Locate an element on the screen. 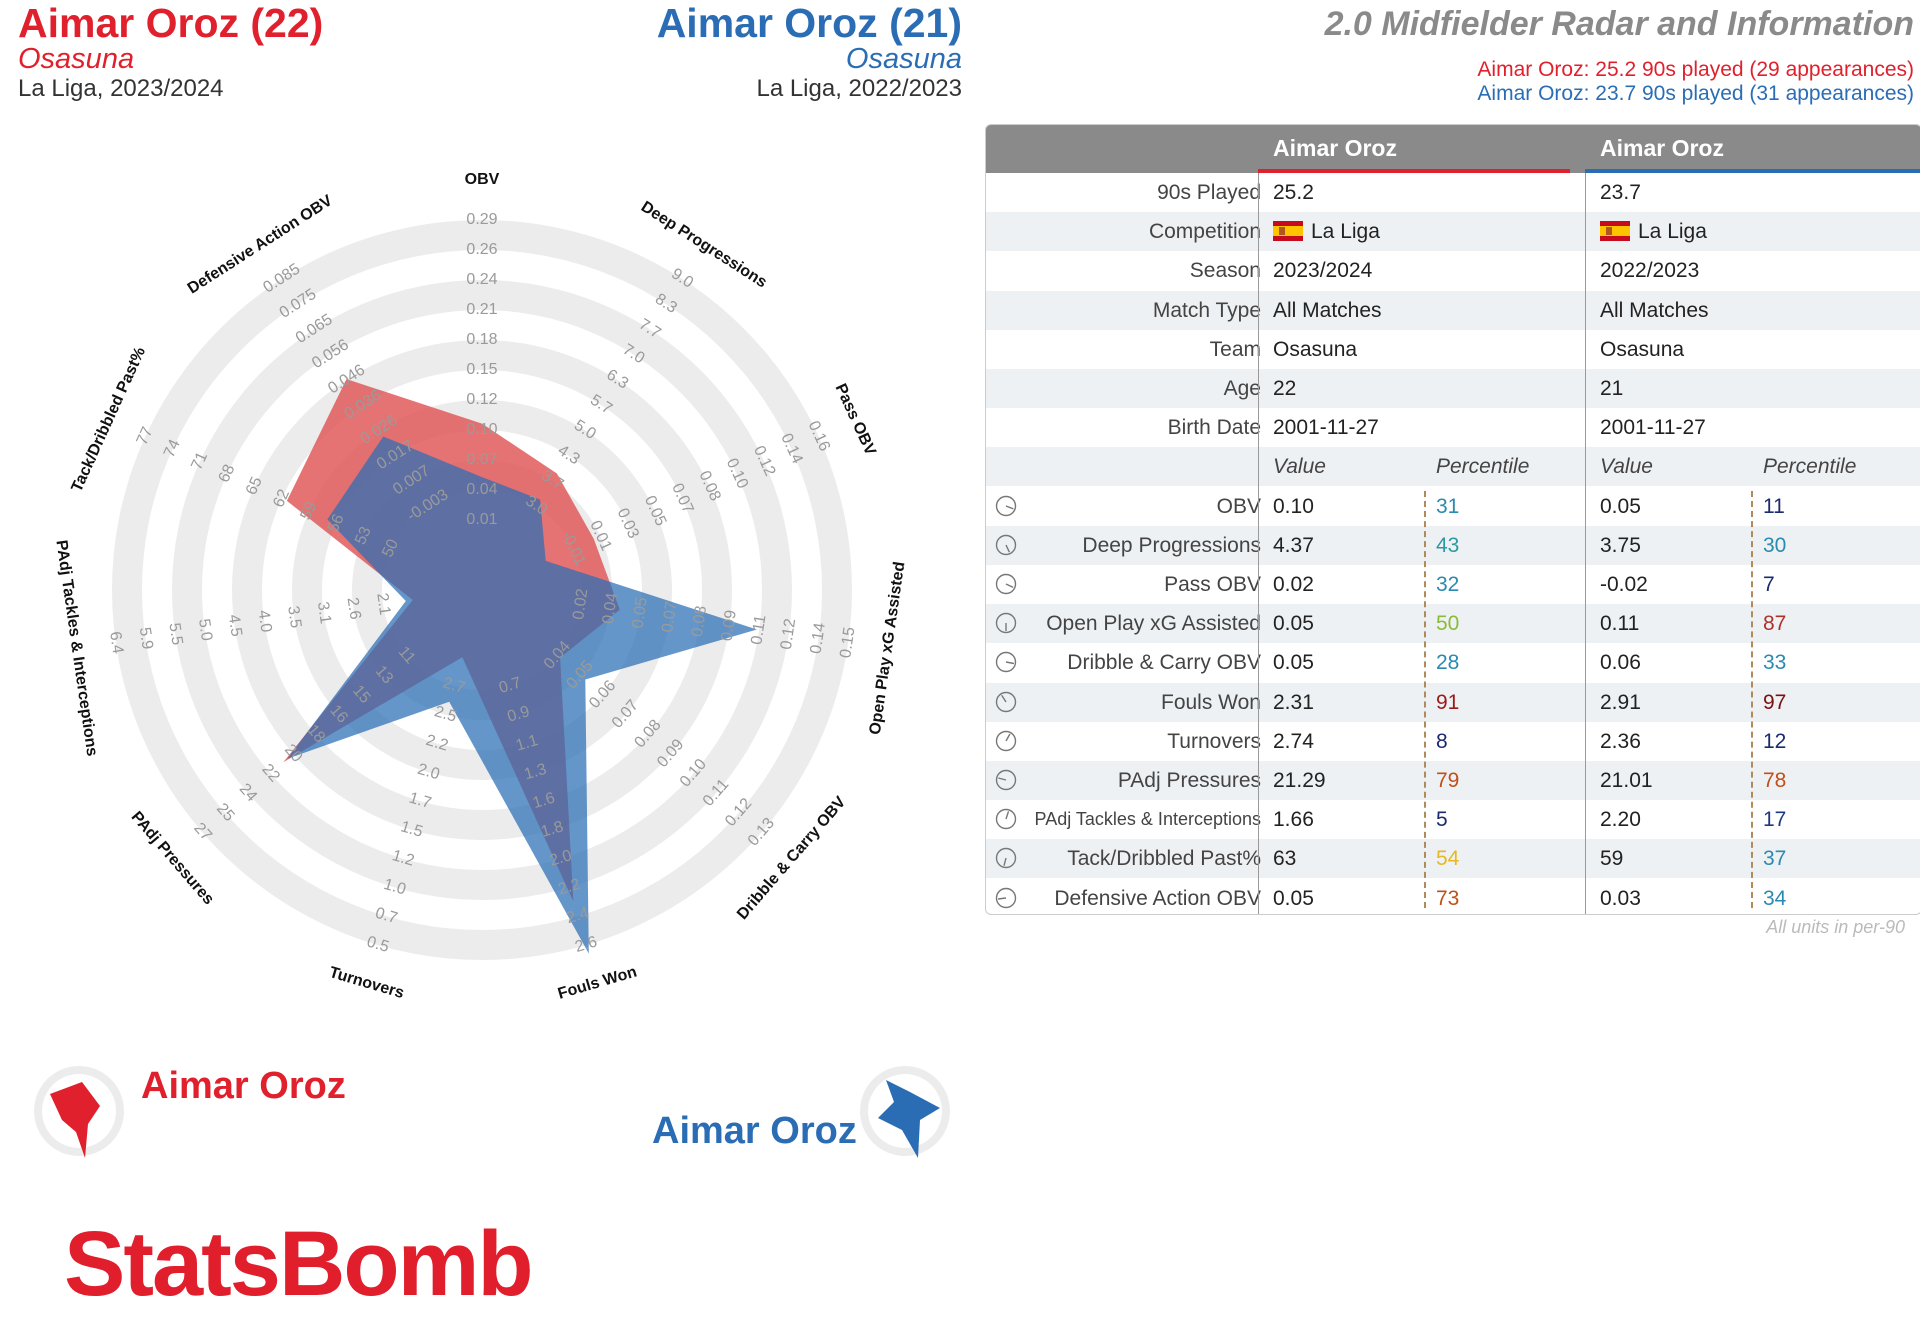 The height and width of the screenshot is (1342, 1920). player2-legend-icon is located at coordinates (905, 1112).